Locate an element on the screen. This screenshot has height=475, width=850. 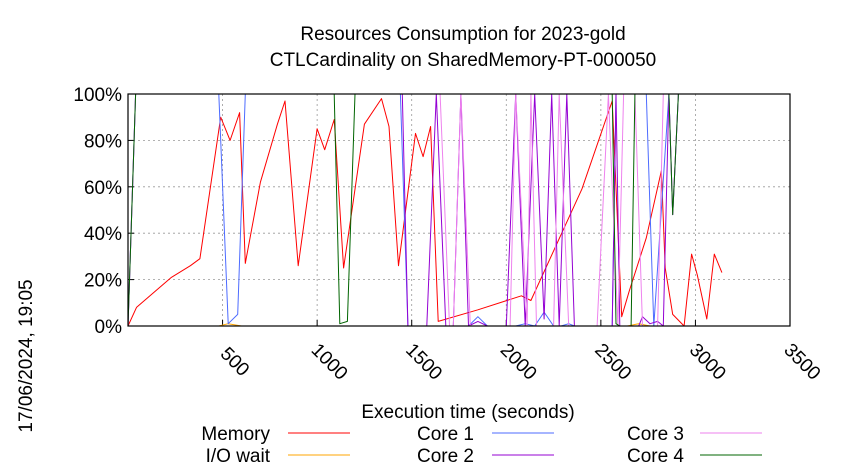
y-tick-label: 60% is located at coordinates (103, 188).